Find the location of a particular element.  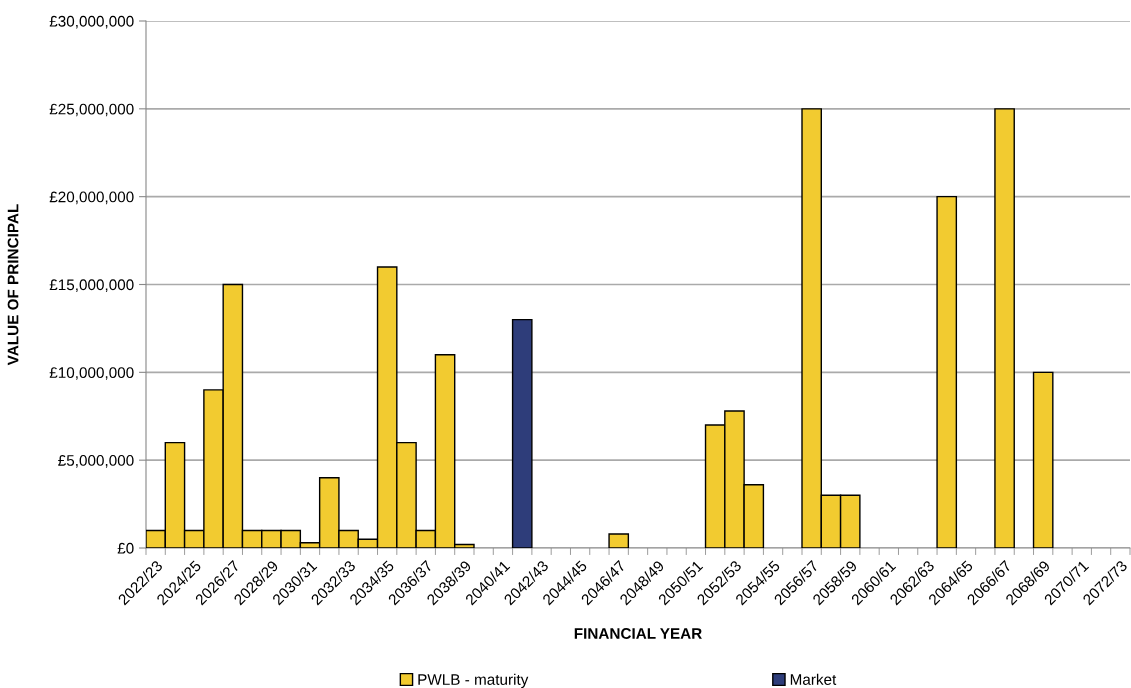

y-tick-label: £20,000,000 is located at coordinates (91, 198).